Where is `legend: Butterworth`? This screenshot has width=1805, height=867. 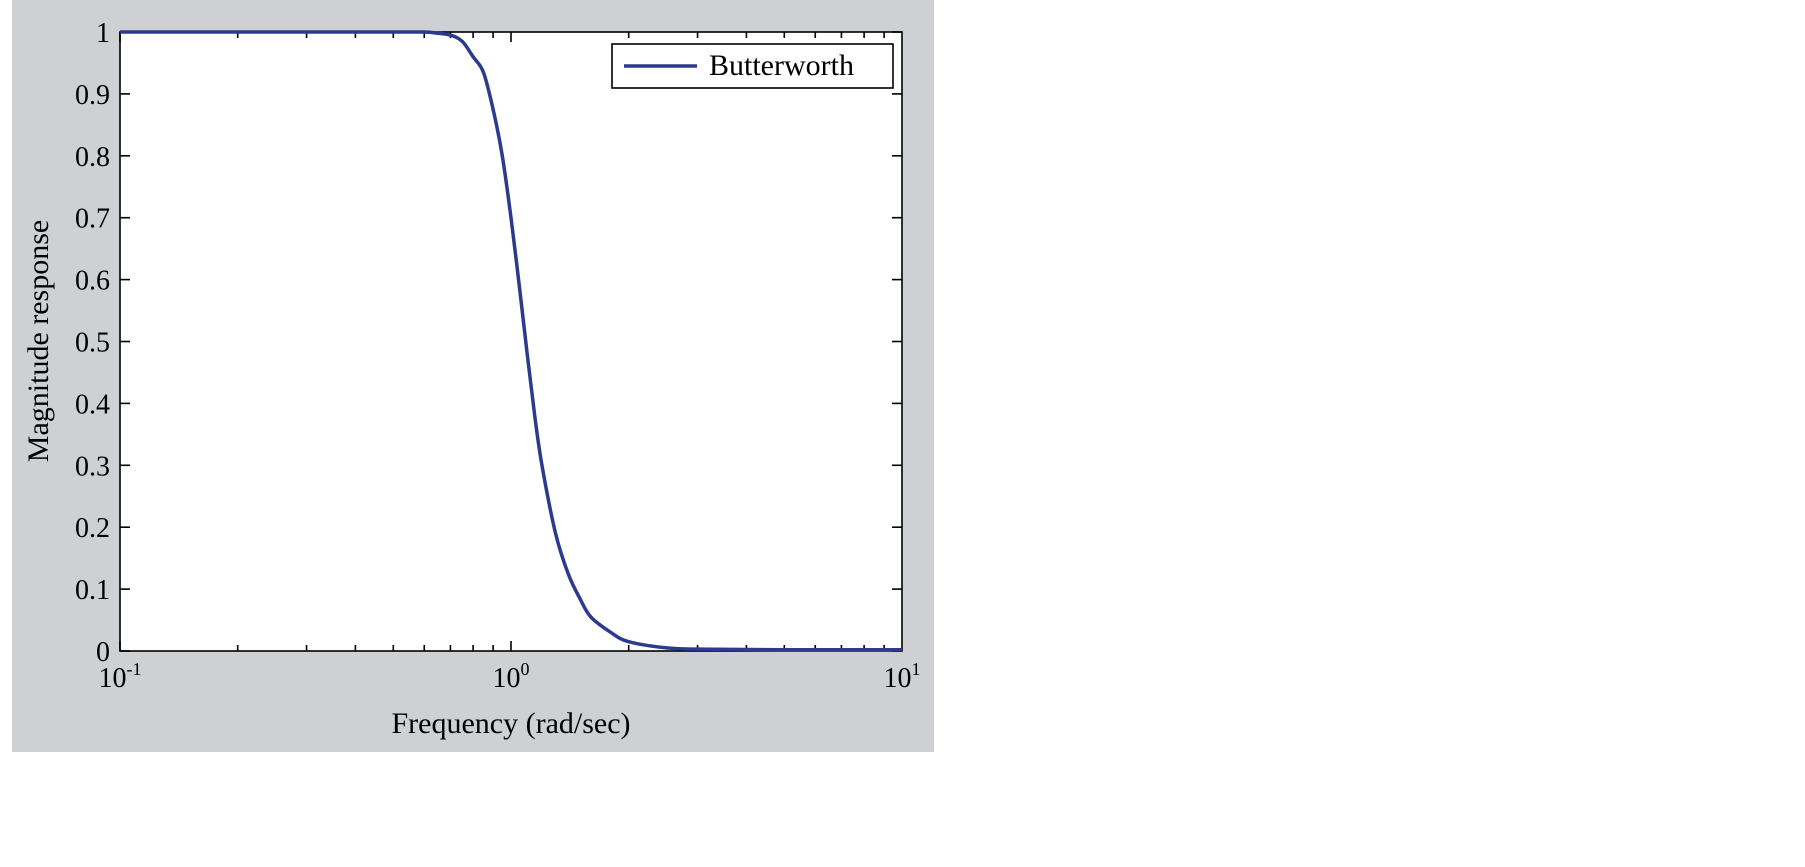 legend: Butterworth is located at coordinates (752, 66).